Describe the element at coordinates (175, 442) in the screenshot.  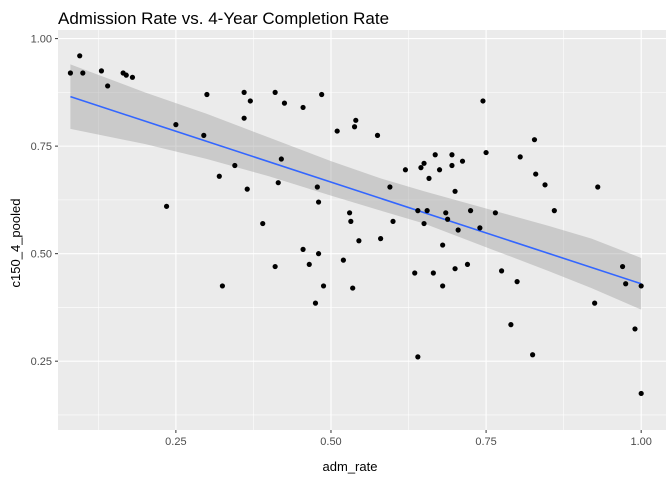
I see `x-tick-label: 0.25` at that location.